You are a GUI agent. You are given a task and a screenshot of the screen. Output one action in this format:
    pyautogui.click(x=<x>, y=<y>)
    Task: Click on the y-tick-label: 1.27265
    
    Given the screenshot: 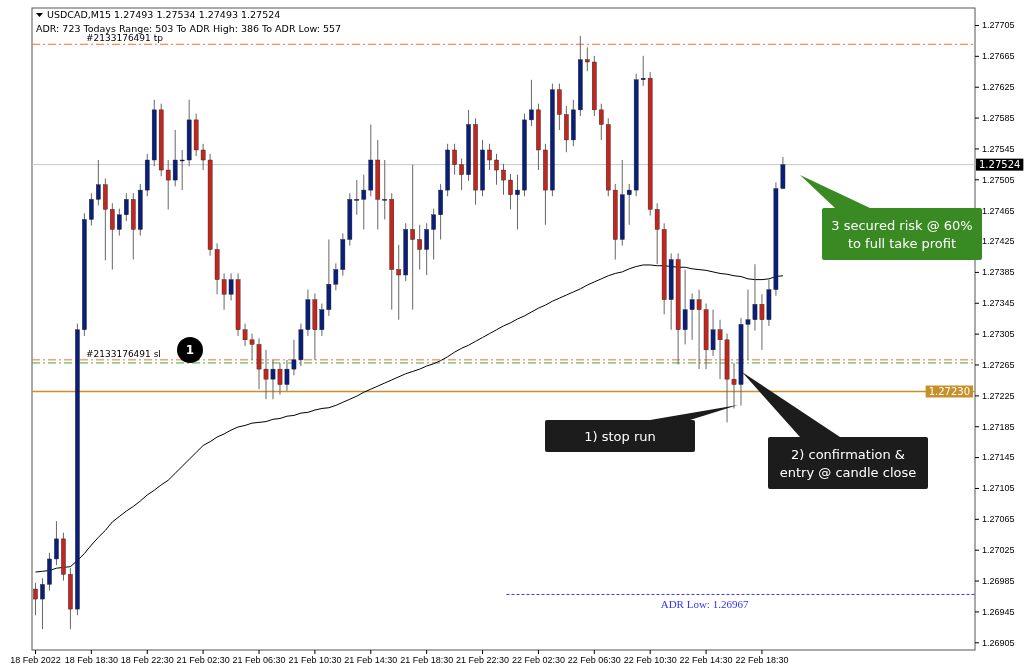 What is the action you would take?
    pyautogui.click(x=998, y=364)
    